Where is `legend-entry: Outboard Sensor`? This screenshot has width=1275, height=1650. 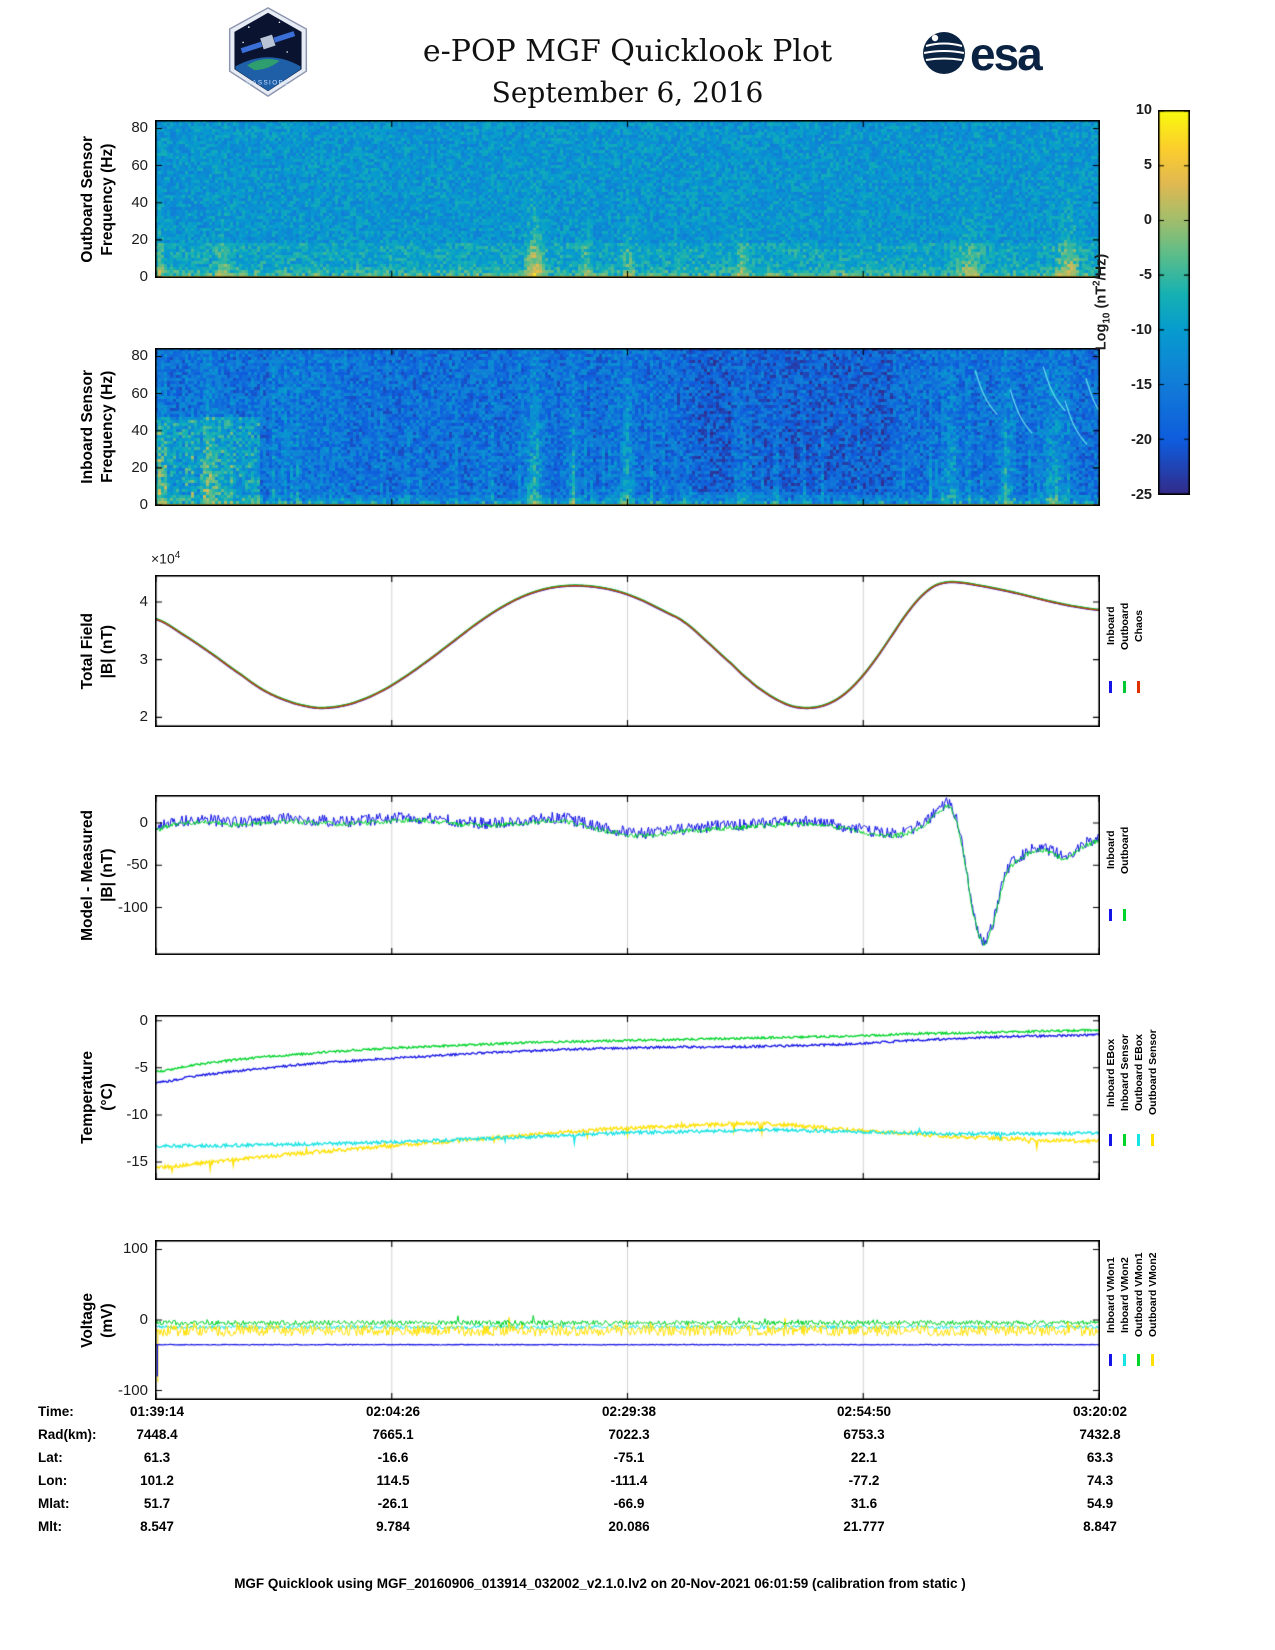
legend-entry: Outboard Sensor is located at coordinates (1152, 1080).